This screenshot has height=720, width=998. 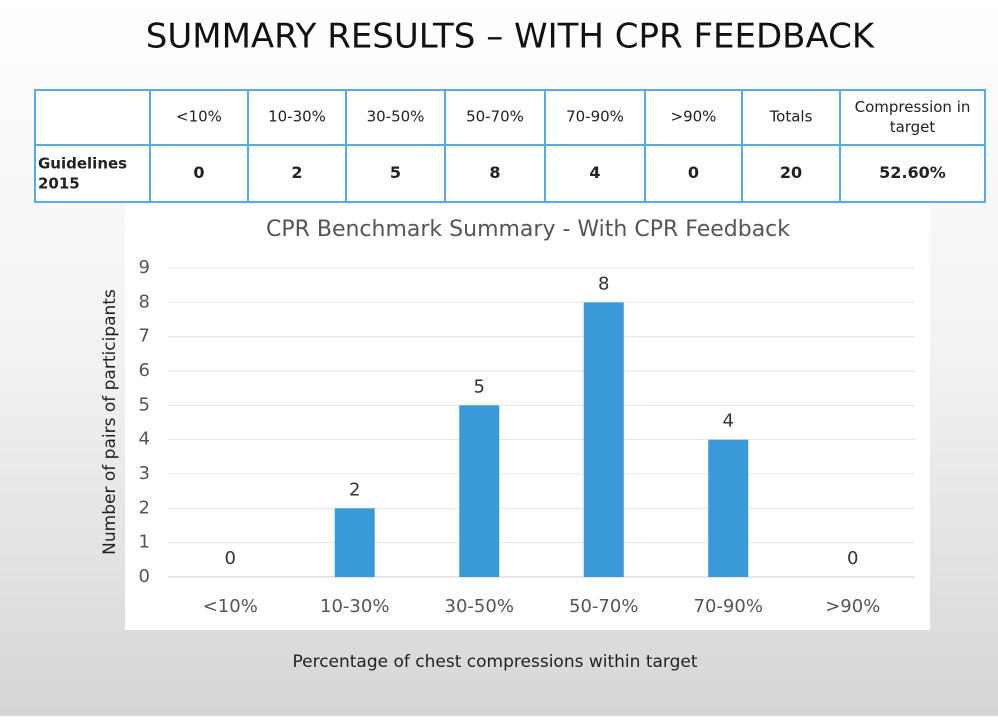 What do you see at coordinates (230, 606) in the screenshot?
I see `x-tick-label: <10%` at bounding box center [230, 606].